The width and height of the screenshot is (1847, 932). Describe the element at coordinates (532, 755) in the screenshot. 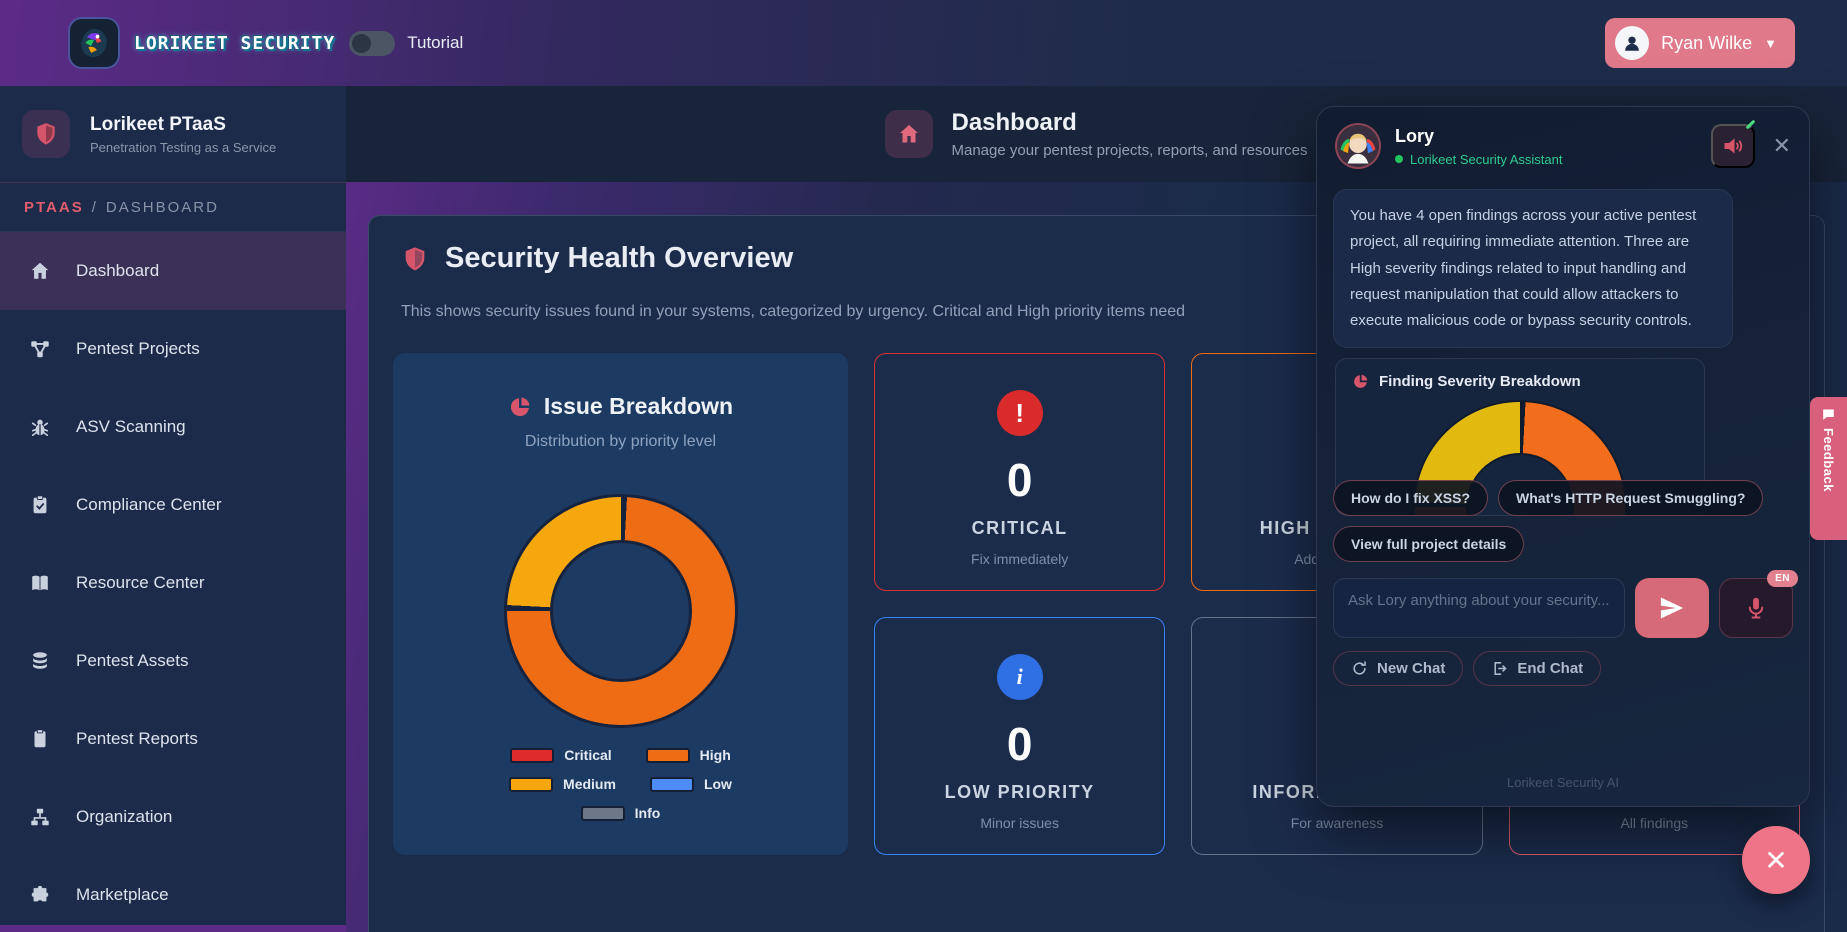

I see `legend-swatch-critical` at that location.